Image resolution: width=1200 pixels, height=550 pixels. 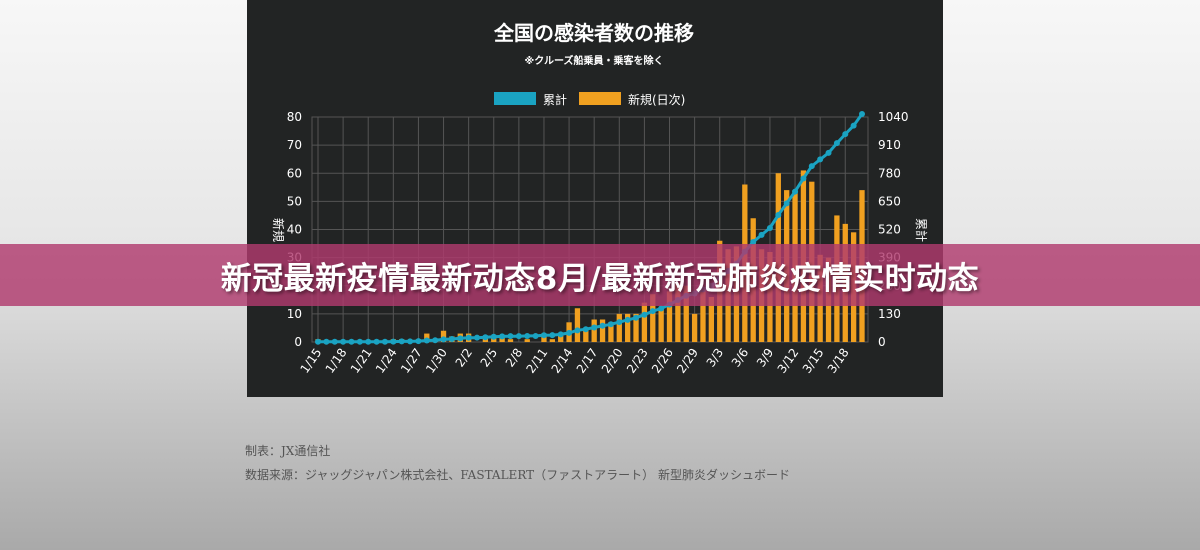 I want to click on legend-label-cumulative: 累計, so click(x=555, y=99).